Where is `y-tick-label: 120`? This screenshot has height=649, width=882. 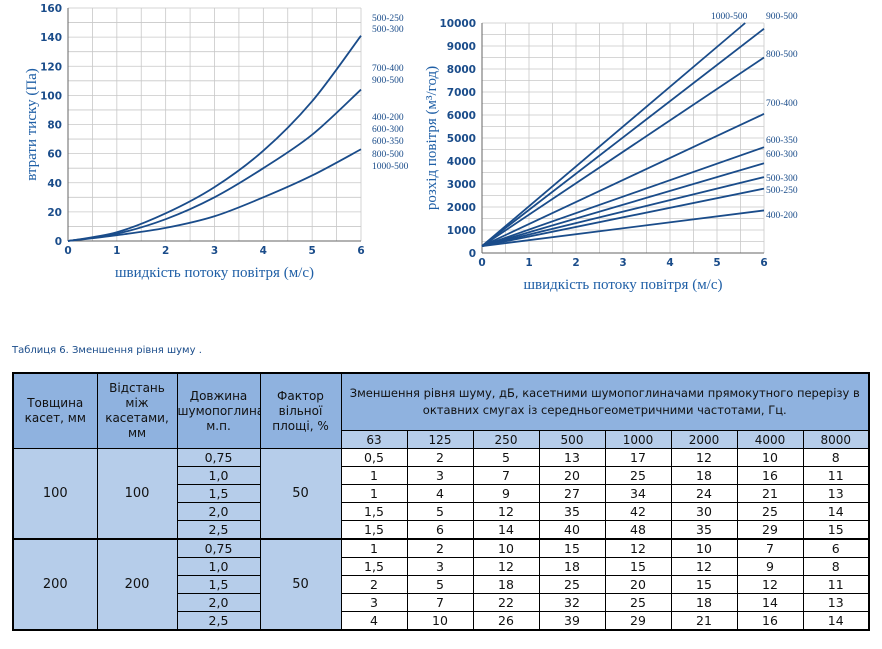
y-tick-label: 120 is located at coordinates (51, 67).